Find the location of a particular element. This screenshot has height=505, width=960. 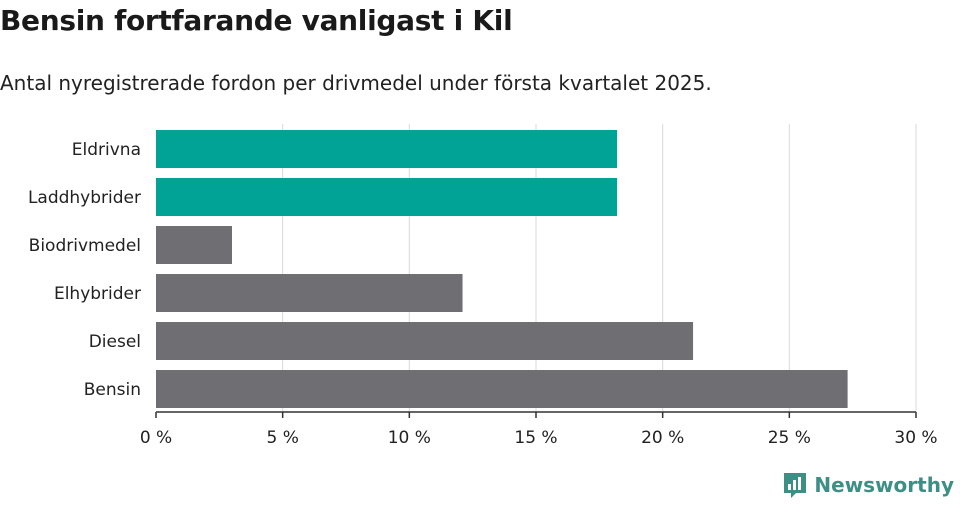

category-label: Diesel is located at coordinates (115, 342).